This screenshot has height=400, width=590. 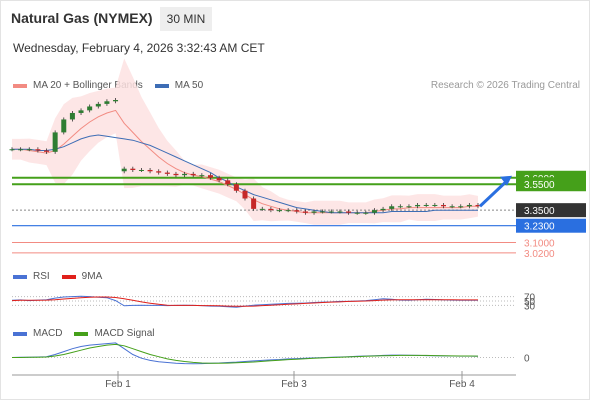 I want to click on level-tag-3.0200: 3.0200, so click(x=539, y=254).